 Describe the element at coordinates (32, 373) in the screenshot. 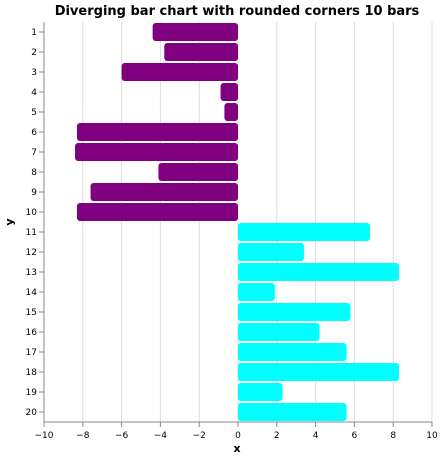

I see `y-tick-label: 18` at that location.